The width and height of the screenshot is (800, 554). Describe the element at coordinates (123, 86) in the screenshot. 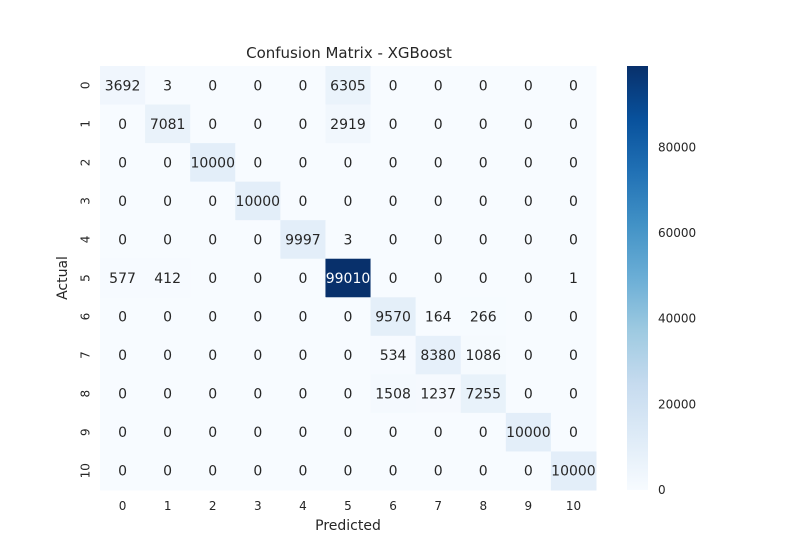

I see `cell-value-label: 3692` at that location.